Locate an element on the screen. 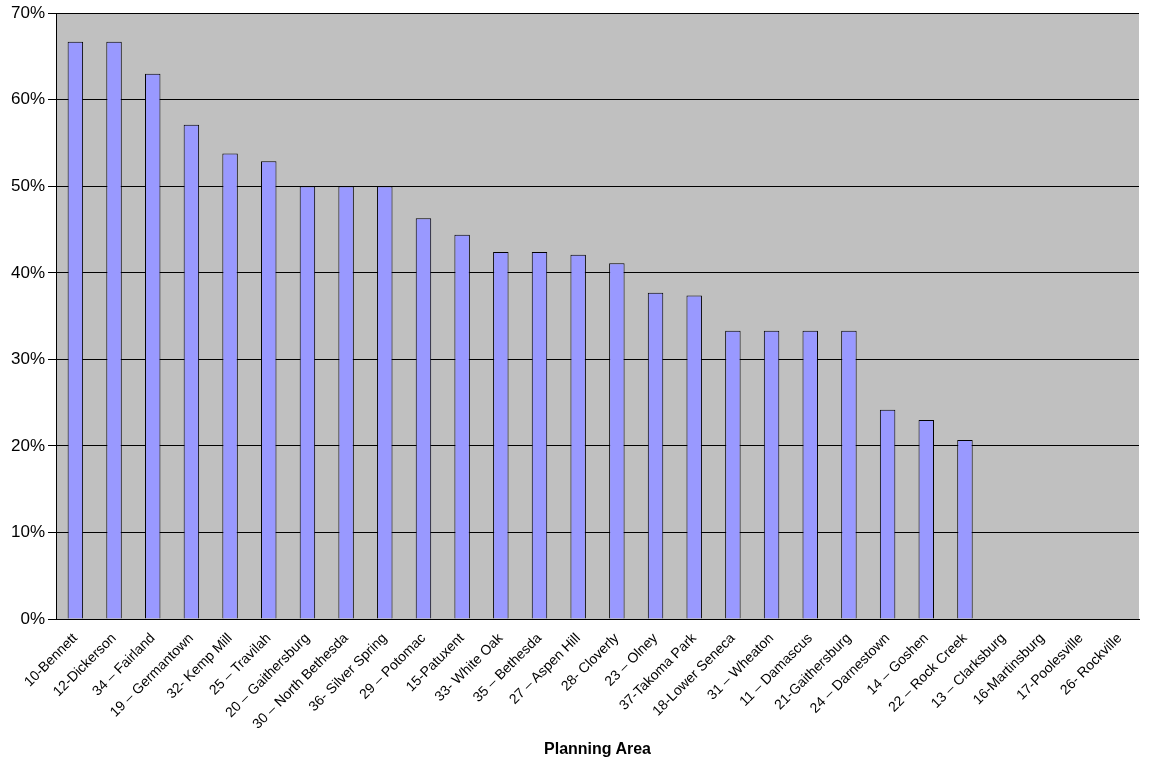 Image resolution: width=1151 pixels, height=769 pixels. y-tick-label: 50% is located at coordinates (28, 186).